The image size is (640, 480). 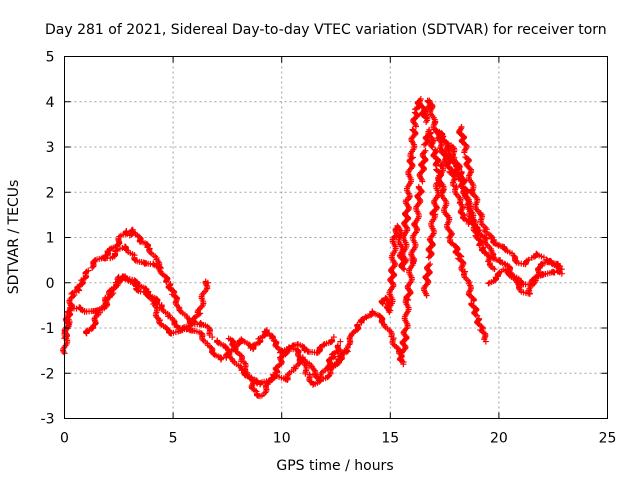 I want to click on x-tick-label-5: 5, so click(x=173, y=439).